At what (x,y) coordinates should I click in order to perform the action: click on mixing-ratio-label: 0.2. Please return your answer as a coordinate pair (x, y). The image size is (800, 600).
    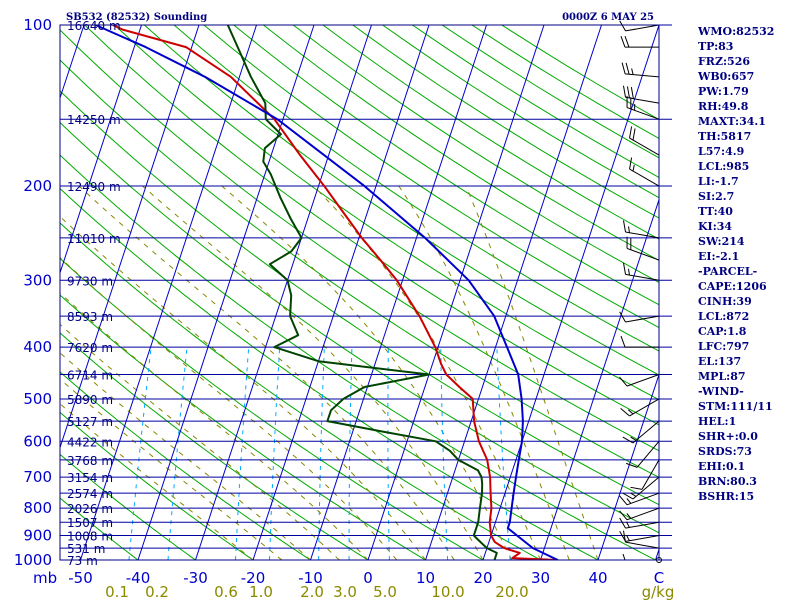
    Looking at the image, I should click on (157, 591).